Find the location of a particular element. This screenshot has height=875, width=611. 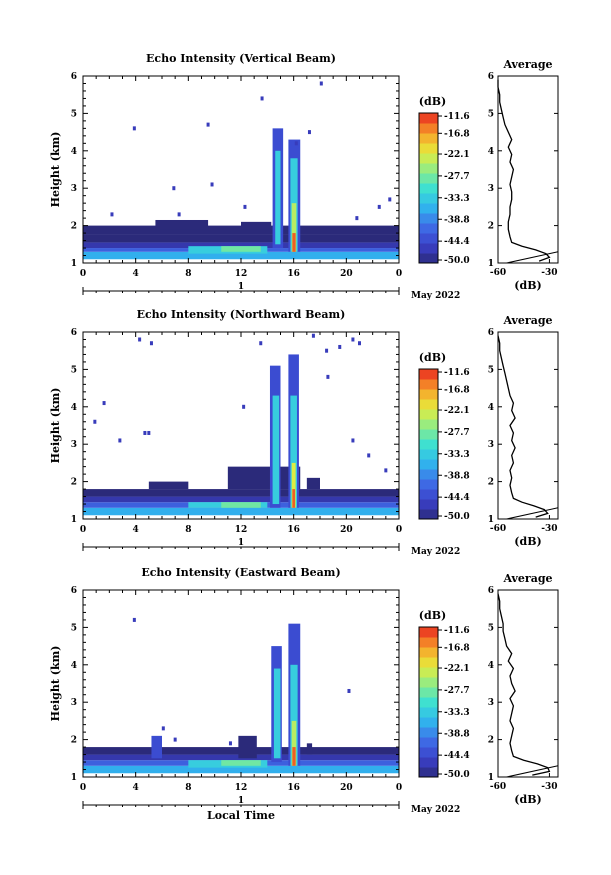

profile-y-tick-label: 3 is located at coordinates (491, 189).